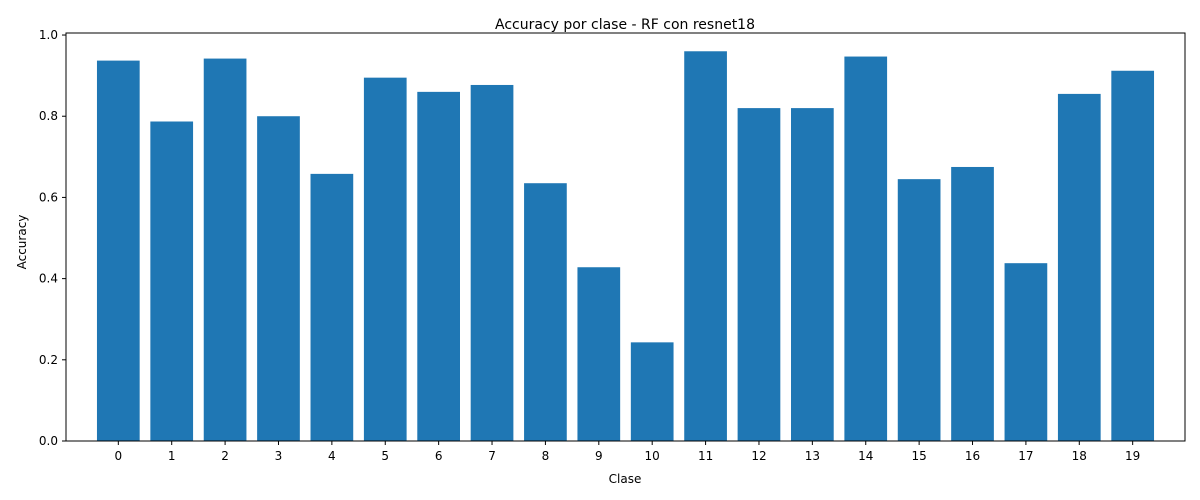 The height and width of the screenshot is (500, 1200). I want to click on x-tick-label: 18, so click(1079, 456).